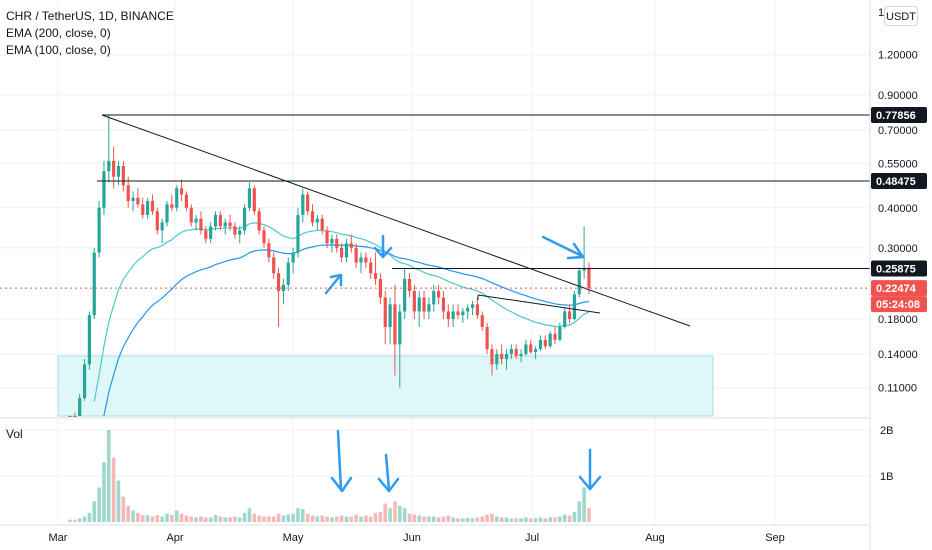 Image resolution: width=932 pixels, height=550 pixels. Describe the element at coordinates (898, 249) in the screenshot. I see `price-tick-label: 0.30000` at that location.